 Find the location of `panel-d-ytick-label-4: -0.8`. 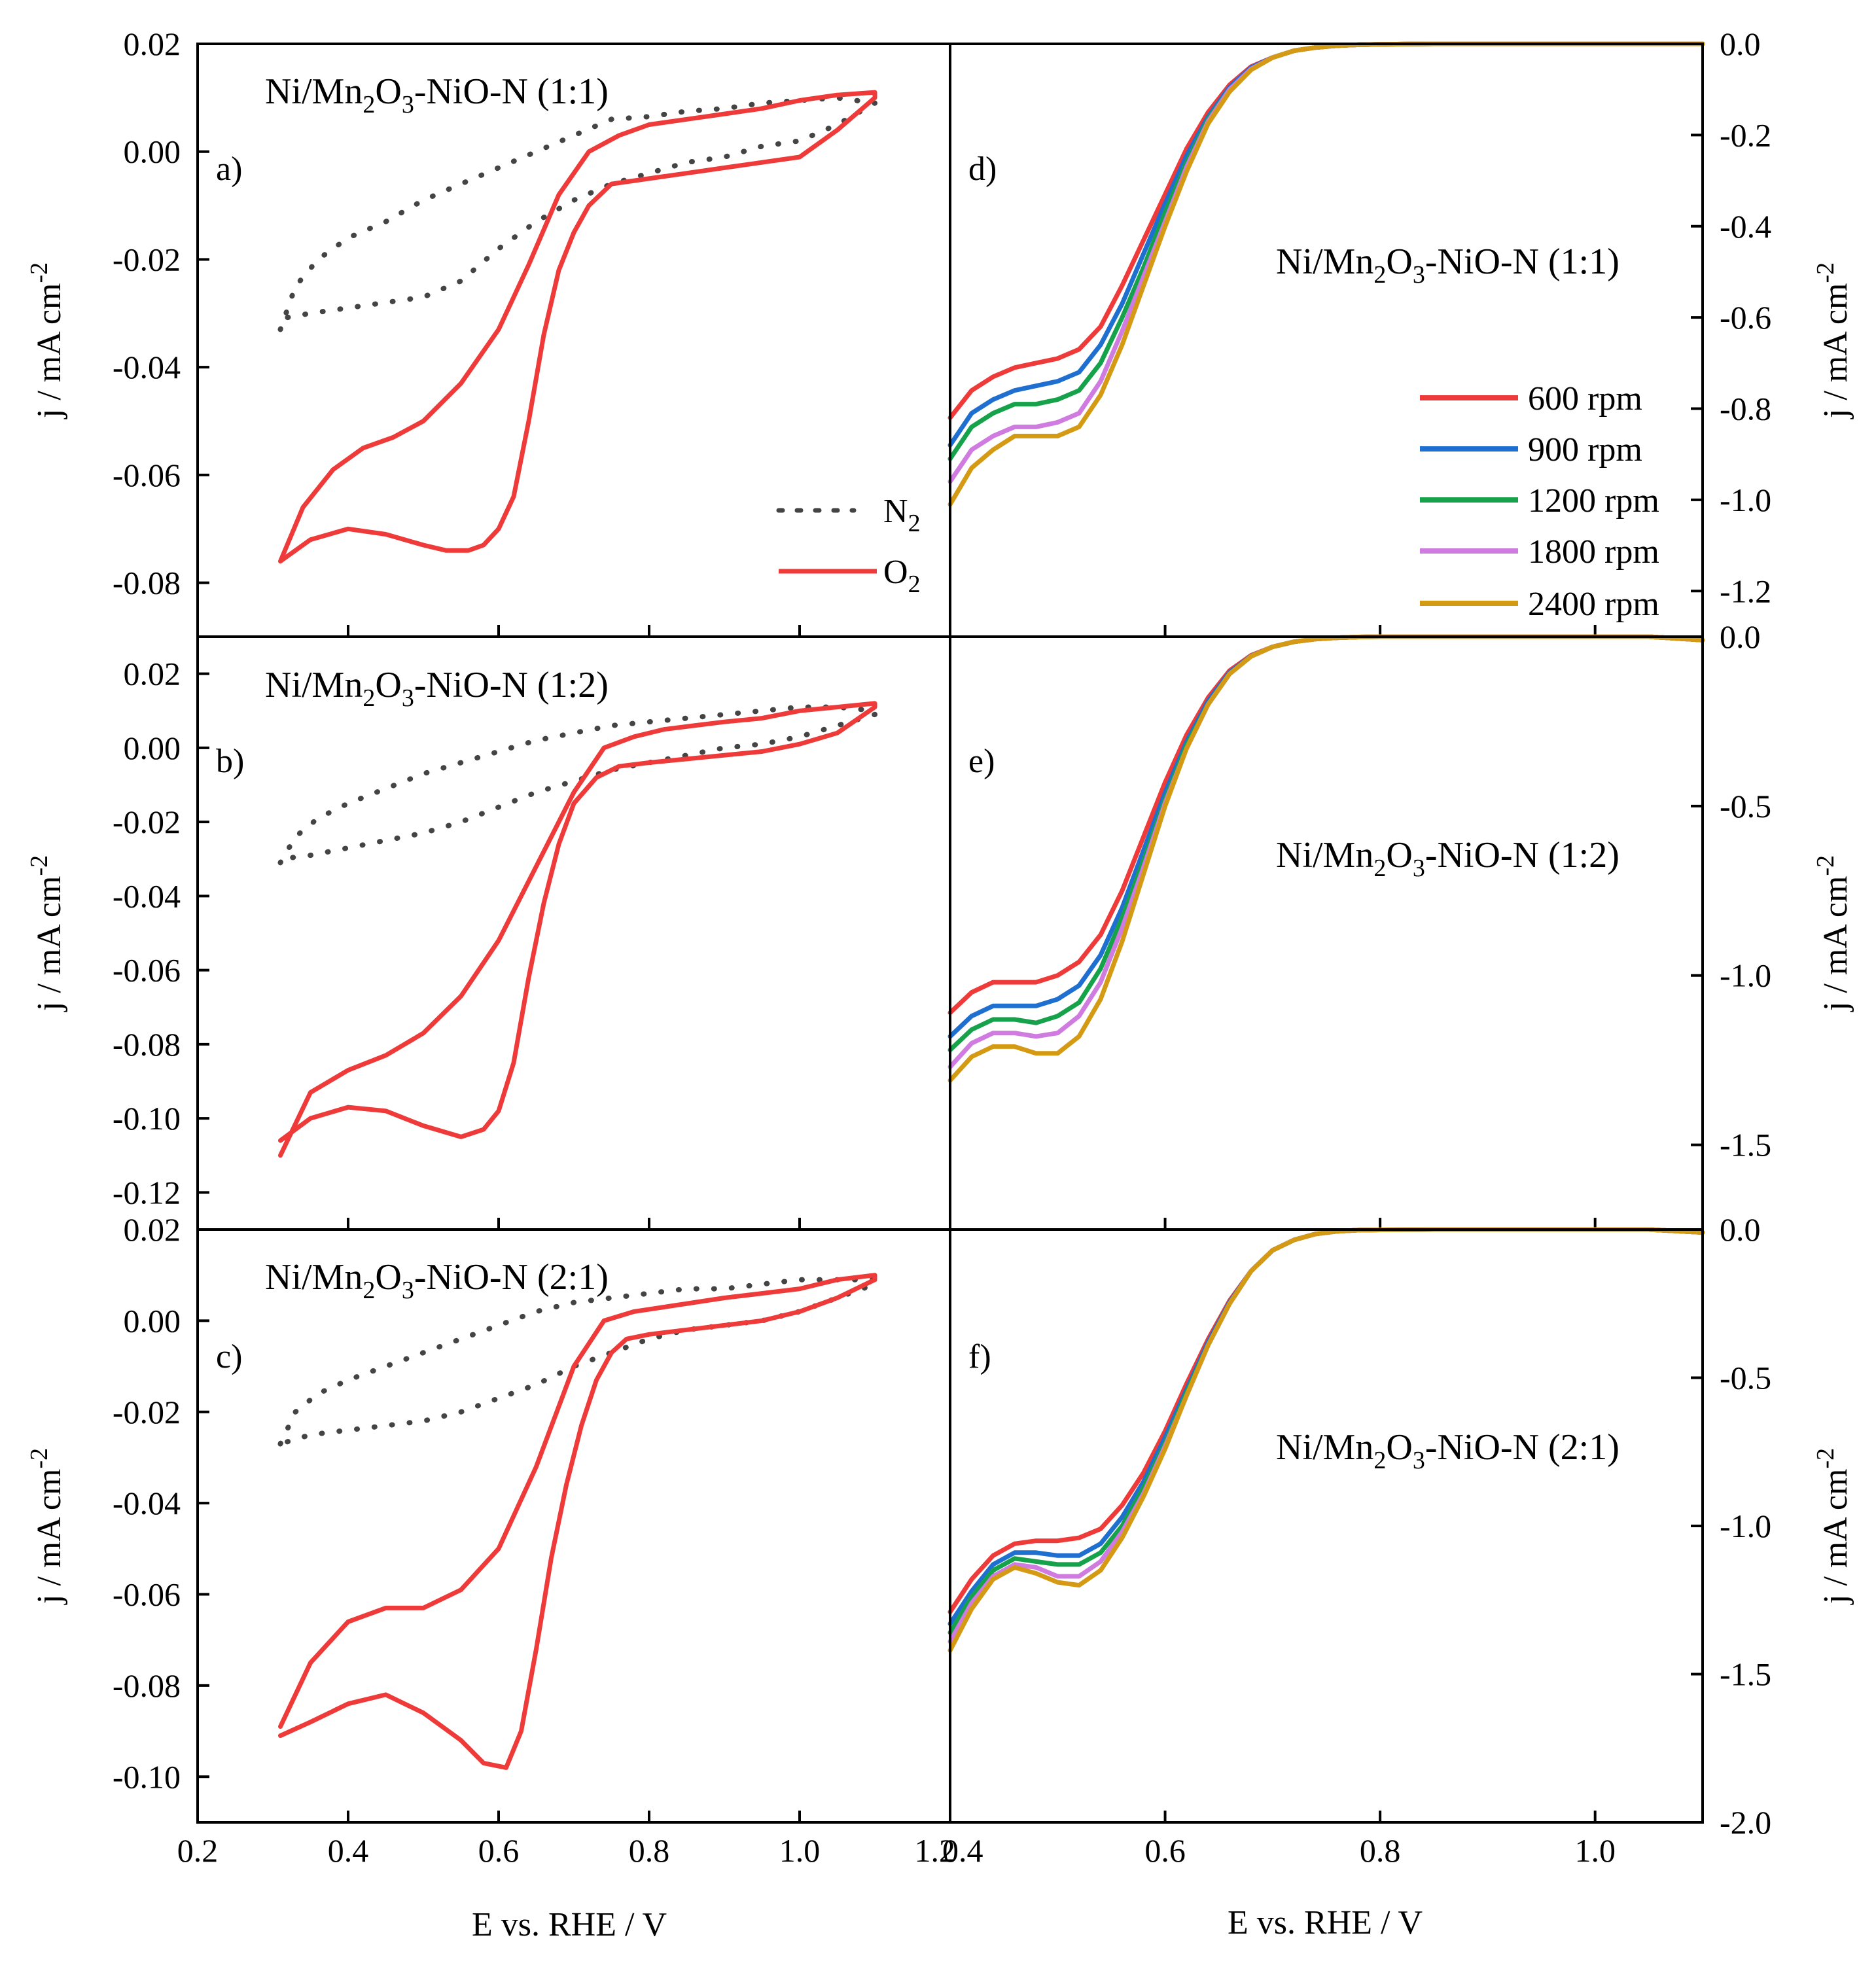

panel-d-ytick-label-4: -0.8 is located at coordinates (1745, 409).